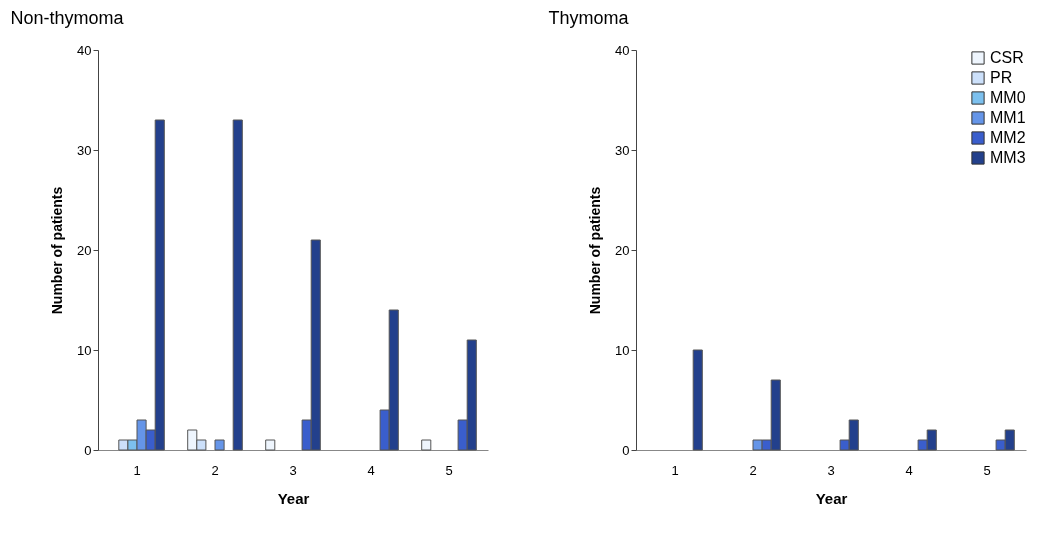 This screenshot has height=536, width=1059. I want to click on legend-label: MM2, so click(1008, 137).